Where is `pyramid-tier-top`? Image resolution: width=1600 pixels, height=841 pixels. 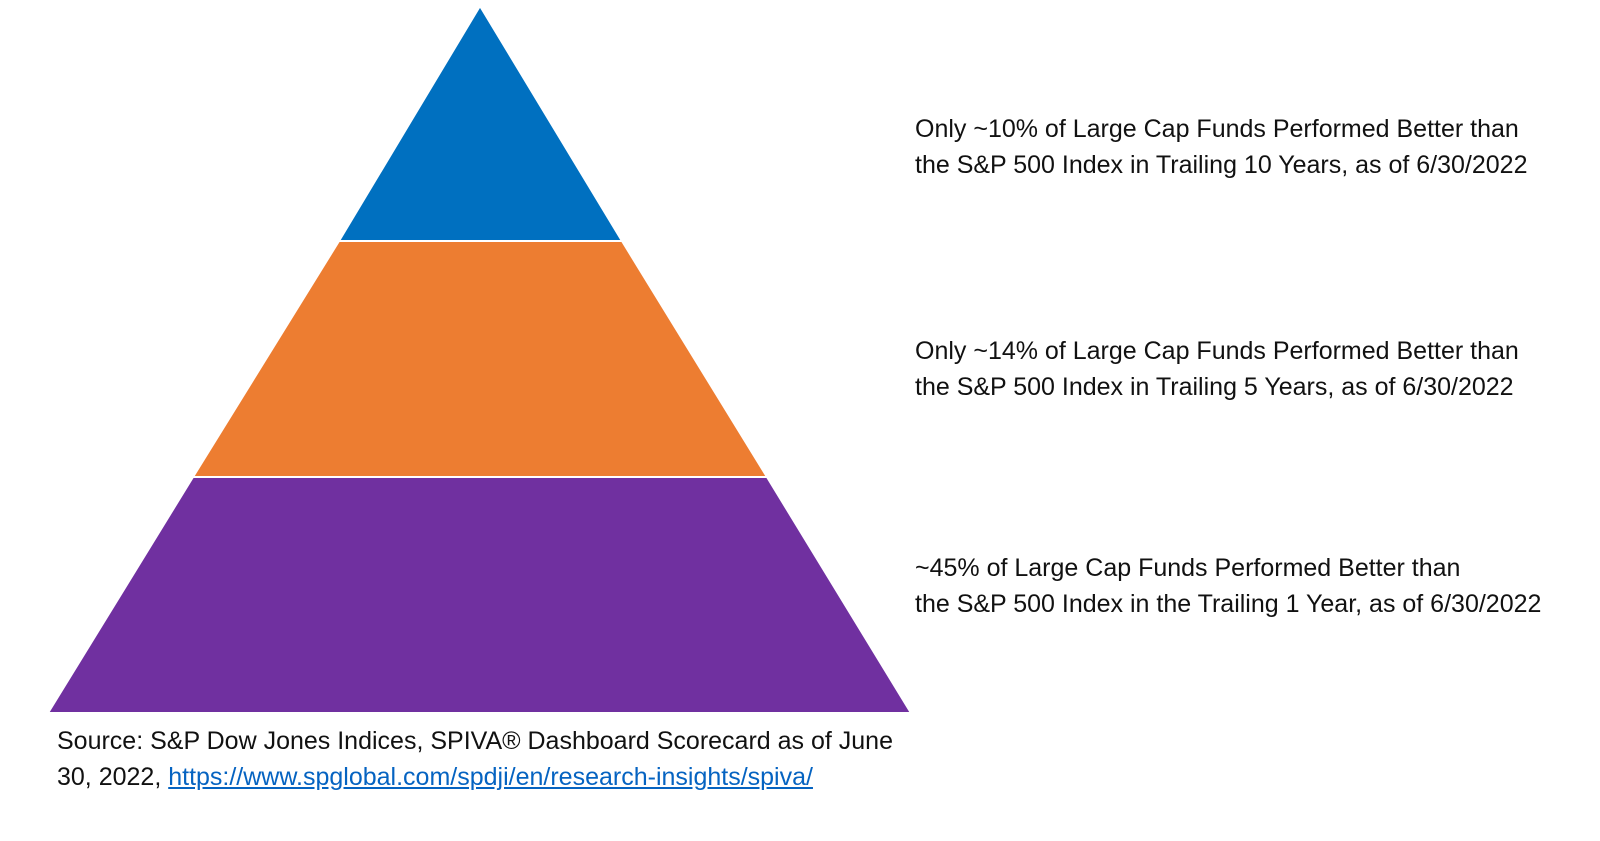 pyramid-tier-top is located at coordinates (480, 123).